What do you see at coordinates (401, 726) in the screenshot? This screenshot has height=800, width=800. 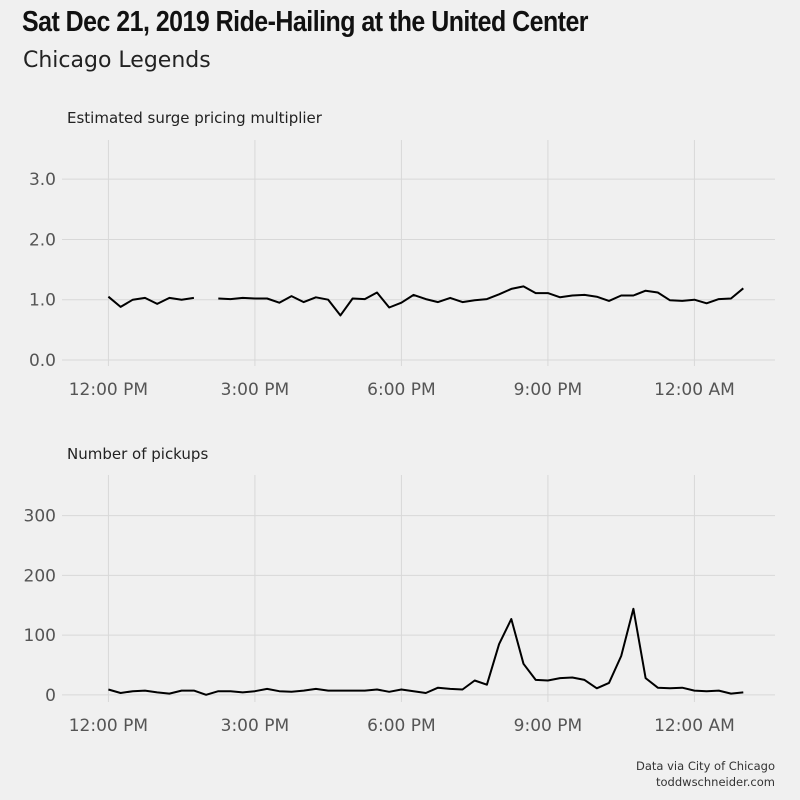 I see `pickups-x-tick-label: 6:00 PM` at bounding box center [401, 726].